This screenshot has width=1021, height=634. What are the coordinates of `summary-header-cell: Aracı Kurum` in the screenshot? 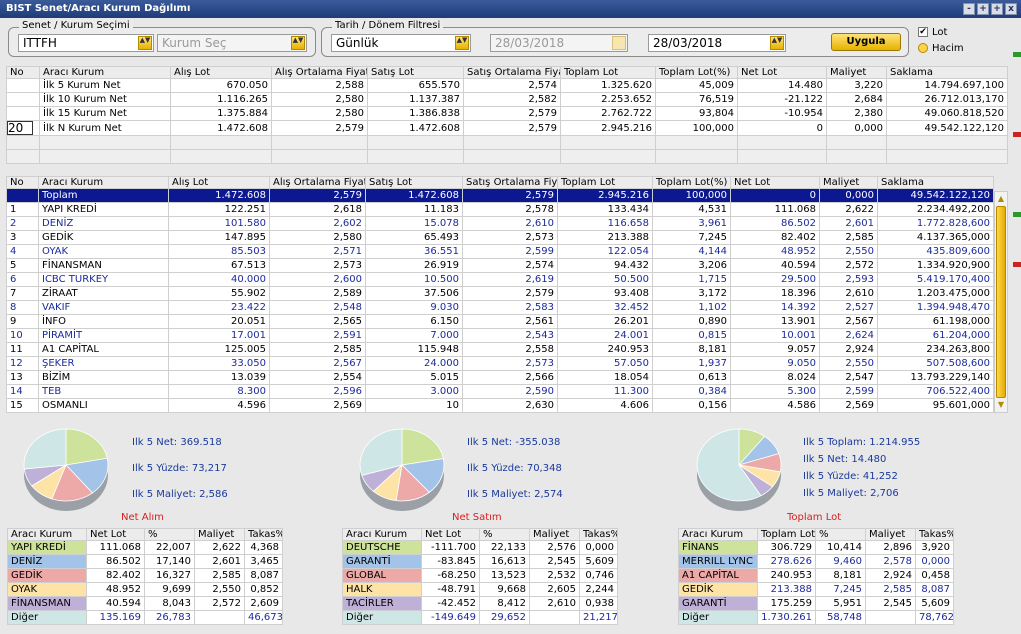 It's located at (105, 72).